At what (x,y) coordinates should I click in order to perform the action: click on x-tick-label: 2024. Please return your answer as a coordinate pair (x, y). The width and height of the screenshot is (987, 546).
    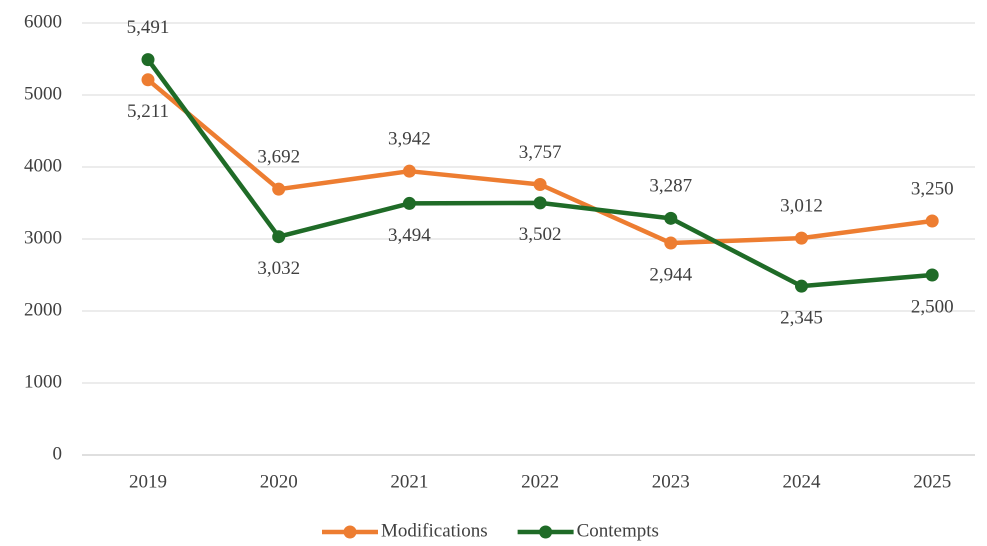
    Looking at the image, I should click on (802, 481).